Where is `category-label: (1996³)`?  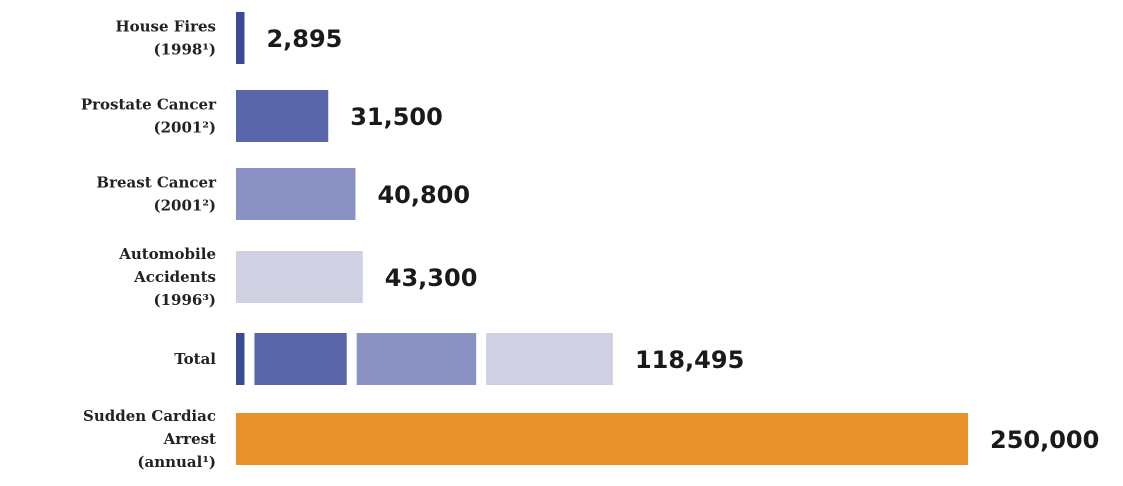
category-label: (1996³) is located at coordinates (184, 300).